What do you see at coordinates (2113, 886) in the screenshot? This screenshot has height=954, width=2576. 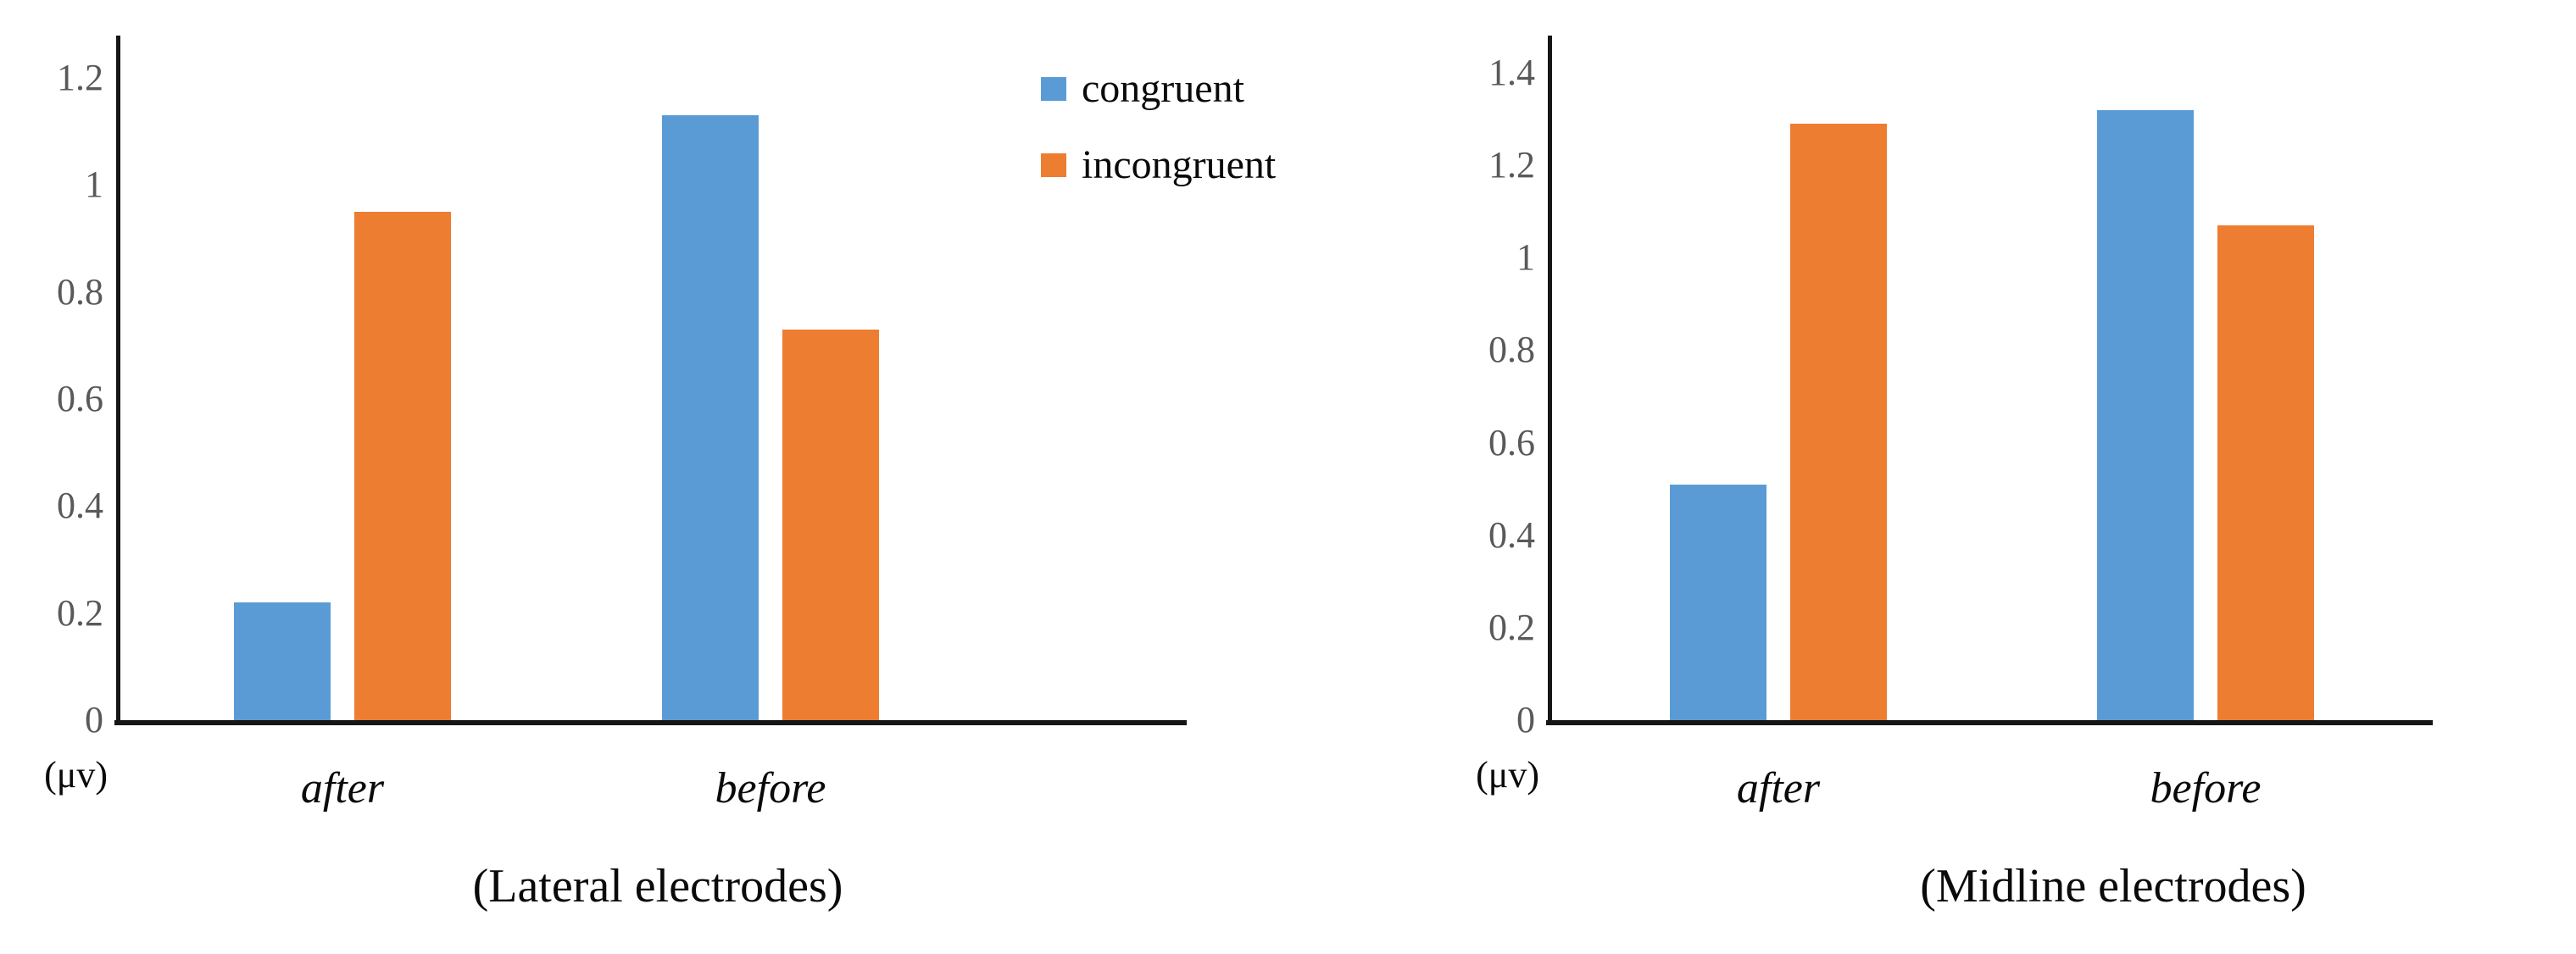 I see `chart-title-midline: (Midline electrodes)` at bounding box center [2113, 886].